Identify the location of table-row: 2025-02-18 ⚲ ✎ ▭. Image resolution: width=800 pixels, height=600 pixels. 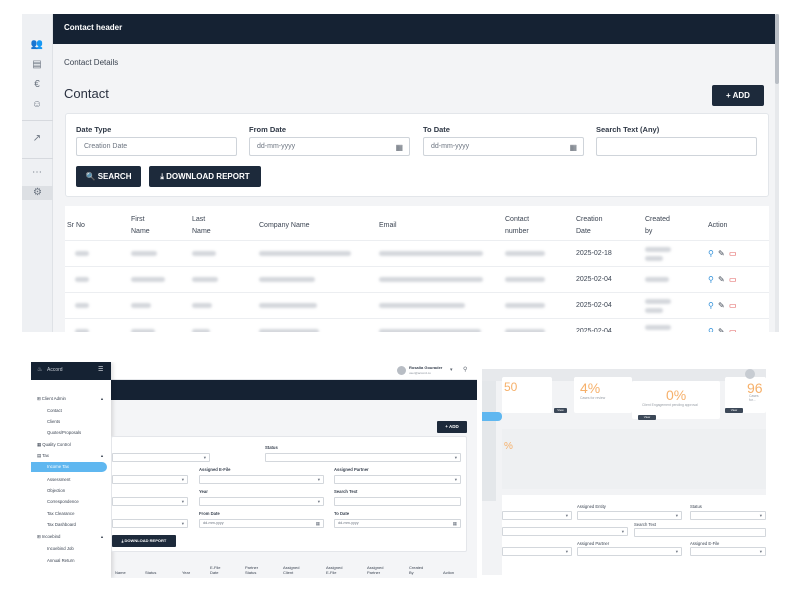
(417, 253).